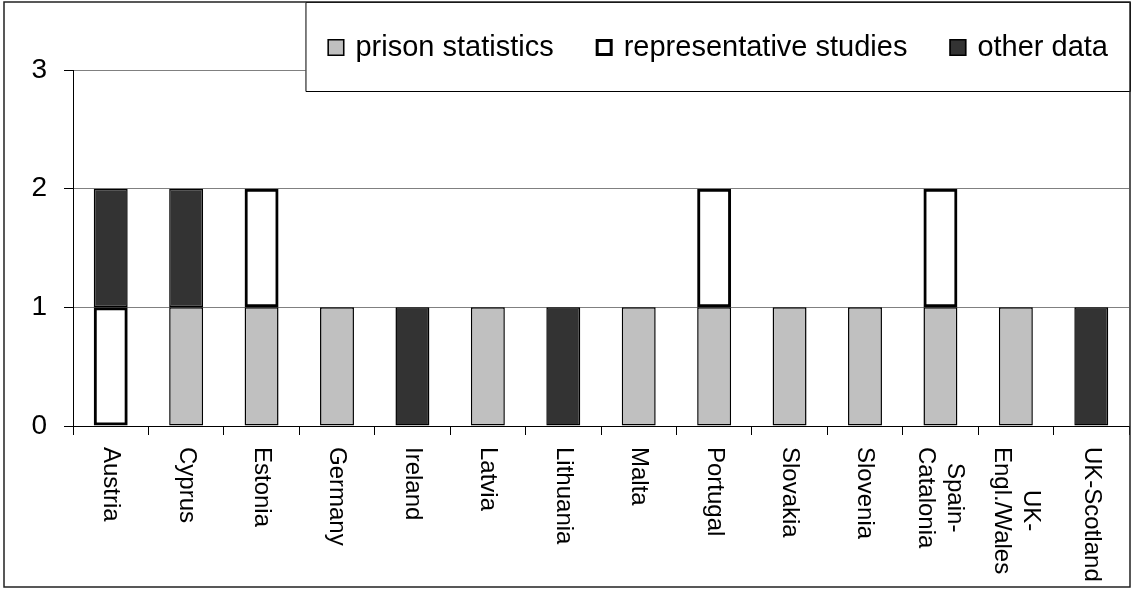 This screenshot has height=589, width=1132. Describe the element at coordinates (188, 485) in the screenshot. I see `x-tick-label: Cyprus` at that location.